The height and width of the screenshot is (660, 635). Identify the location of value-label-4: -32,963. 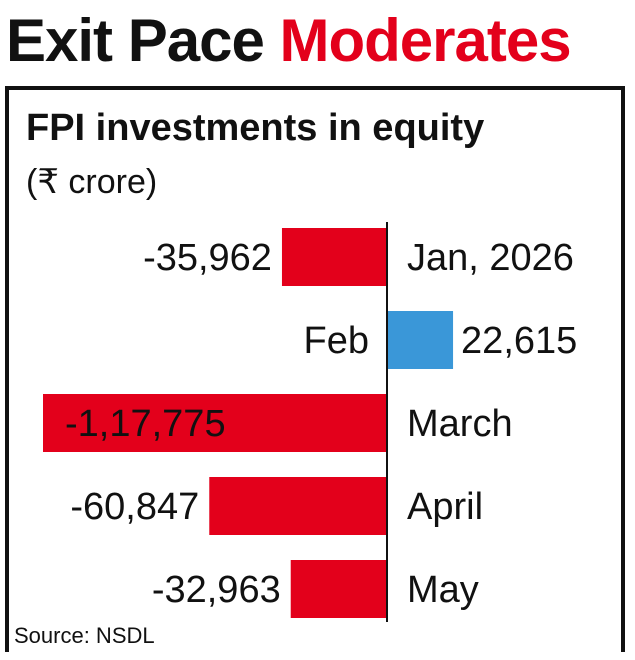
(216, 590).